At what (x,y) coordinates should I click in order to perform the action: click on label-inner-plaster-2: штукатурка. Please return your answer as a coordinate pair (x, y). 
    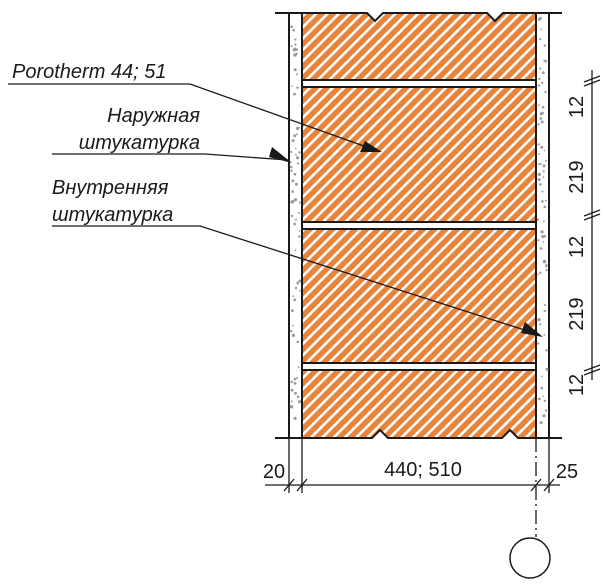
    Looking at the image, I should click on (112, 215).